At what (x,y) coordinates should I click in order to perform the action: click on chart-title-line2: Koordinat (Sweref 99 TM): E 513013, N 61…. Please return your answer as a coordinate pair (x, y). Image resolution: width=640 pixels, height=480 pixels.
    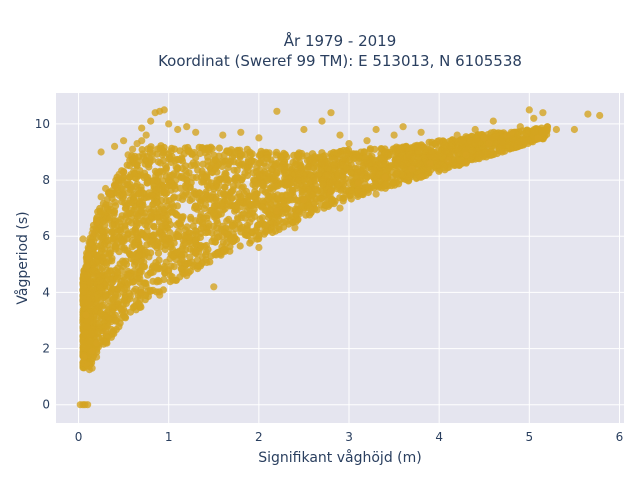
    Looking at the image, I should click on (340, 61).